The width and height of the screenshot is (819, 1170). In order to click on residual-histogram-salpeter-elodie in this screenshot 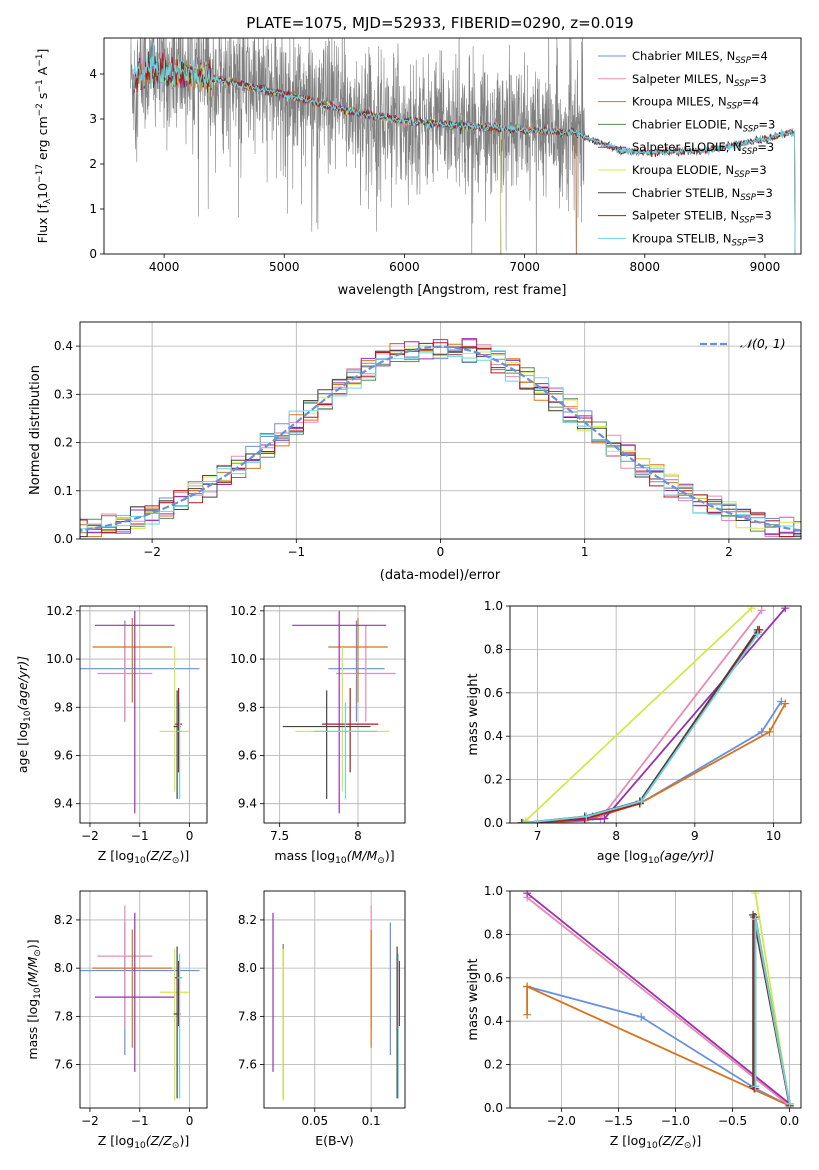, I will do `click(440, 437)`.